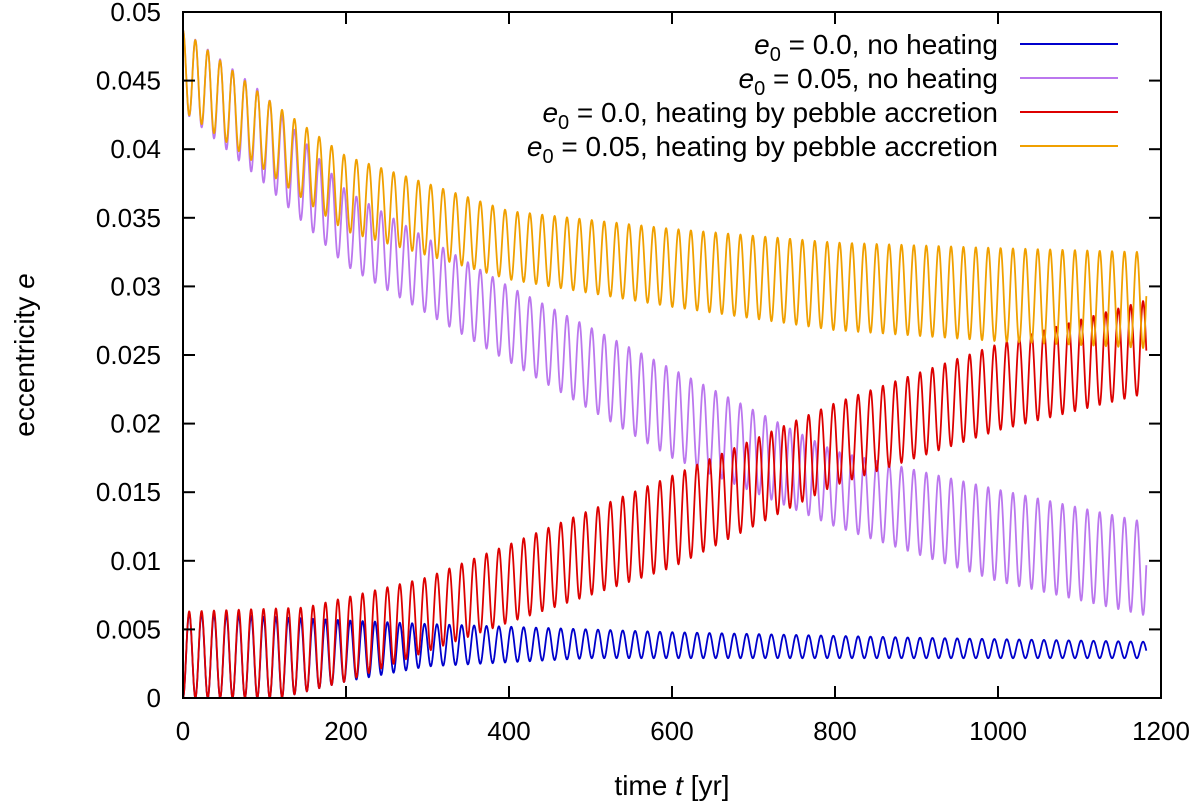 The image size is (1200, 802). Describe the element at coordinates (128, 492) in the screenshot. I see `y-tick-label: 0.015` at that location.